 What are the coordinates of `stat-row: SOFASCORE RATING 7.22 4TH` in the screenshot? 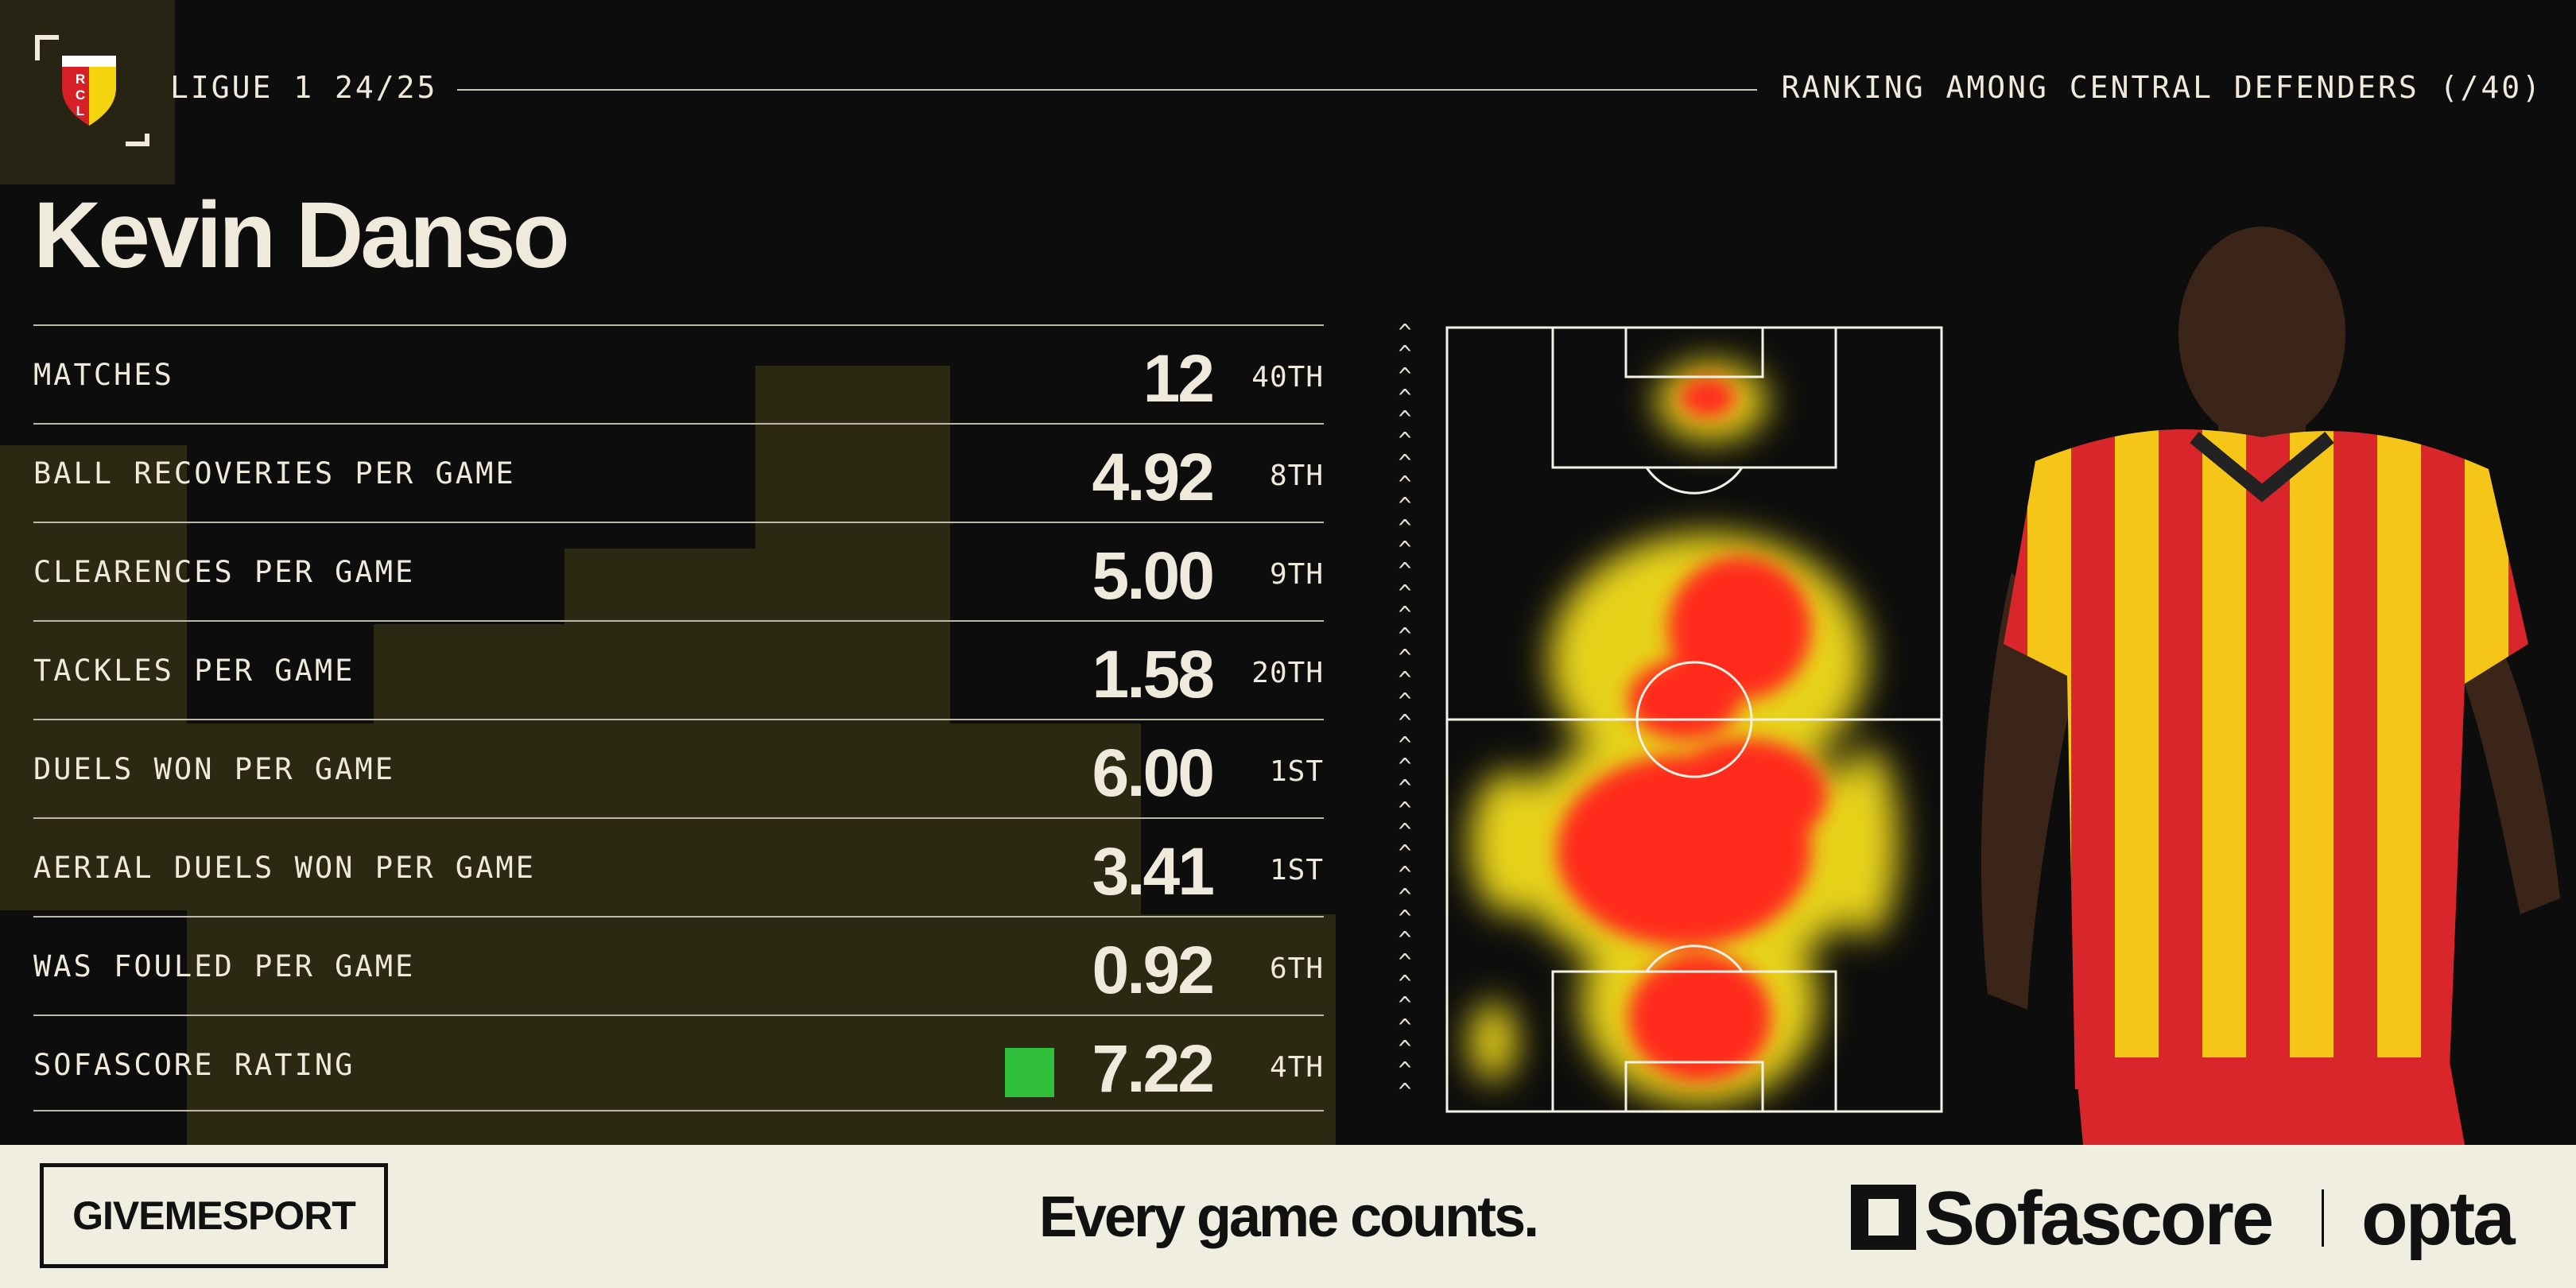 It's located at (679, 1063).